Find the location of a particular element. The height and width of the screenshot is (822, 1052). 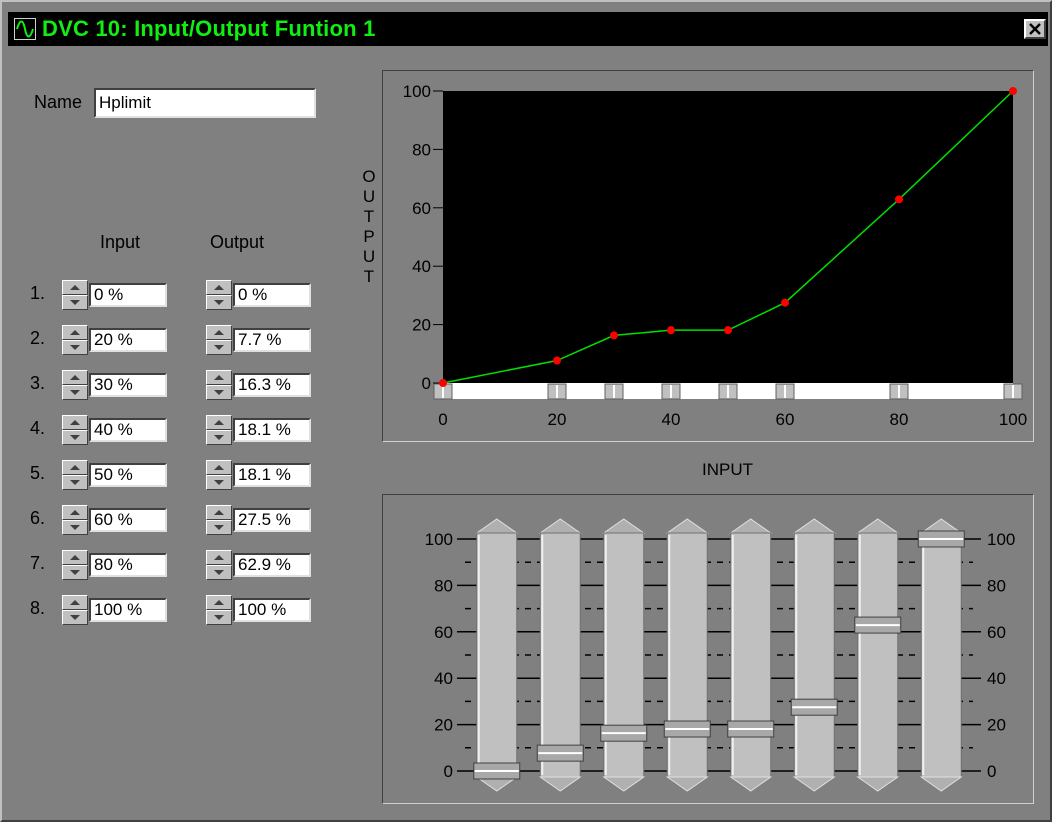

window-title: DVC 10: Input/Output Funtion 1 is located at coordinates (209, 28).